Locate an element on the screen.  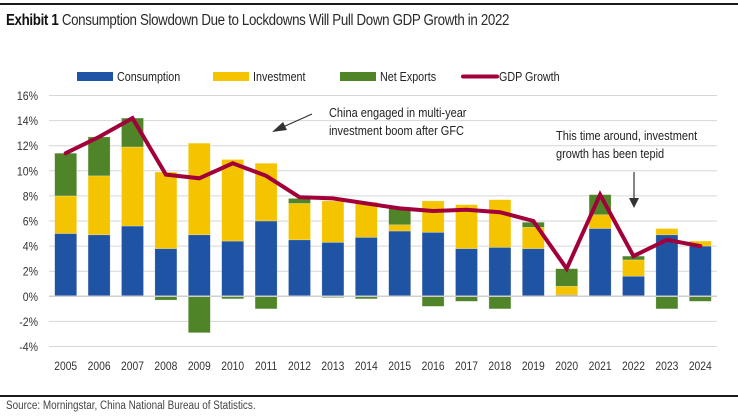
bar-consumption-2006 is located at coordinates (99, 265).